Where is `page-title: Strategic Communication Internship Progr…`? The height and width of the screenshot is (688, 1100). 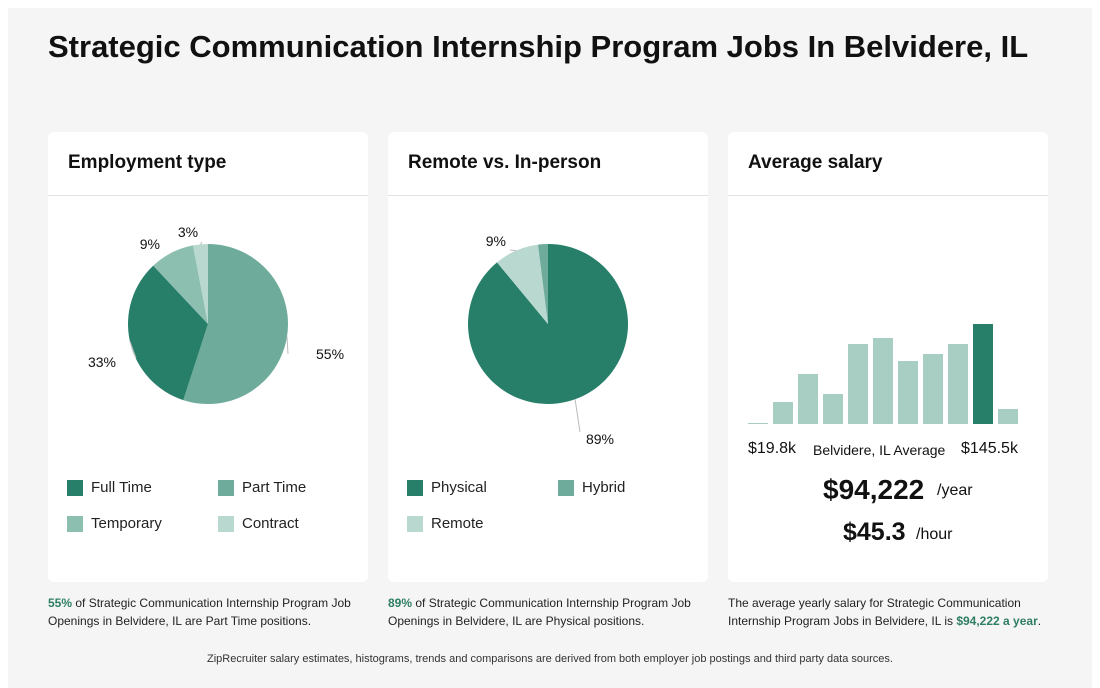
page-title: Strategic Communication Internship Progr… is located at coordinates (538, 46).